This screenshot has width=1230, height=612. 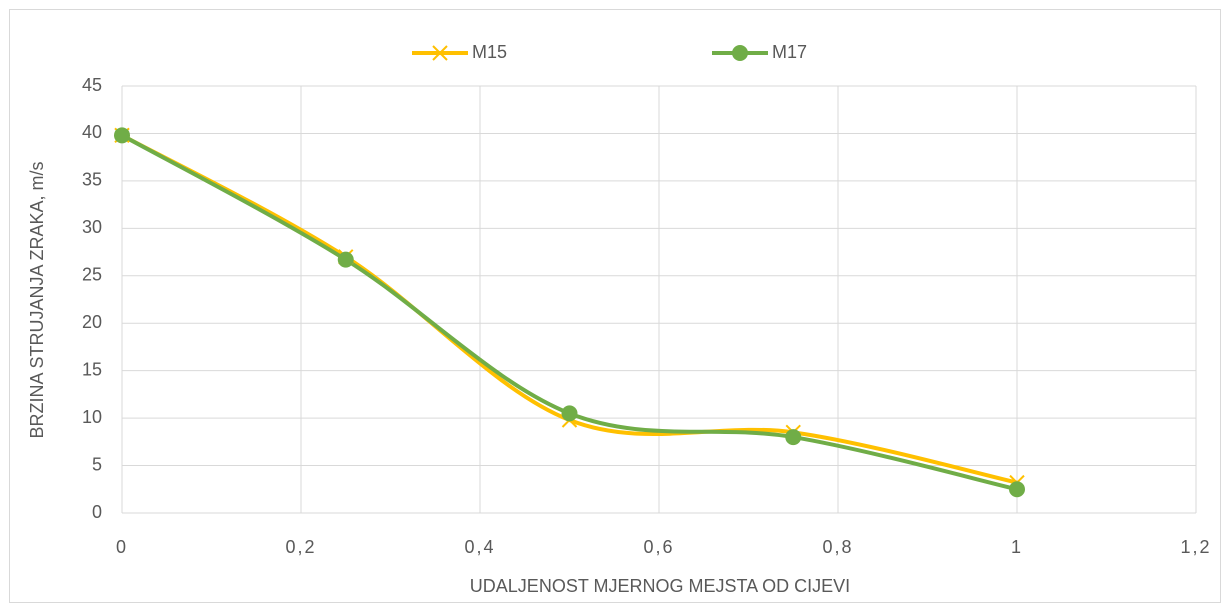 What do you see at coordinates (300, 547) in the screenshot?
I see `x-tick-label: 0,2` at bounding box center [300, 547].